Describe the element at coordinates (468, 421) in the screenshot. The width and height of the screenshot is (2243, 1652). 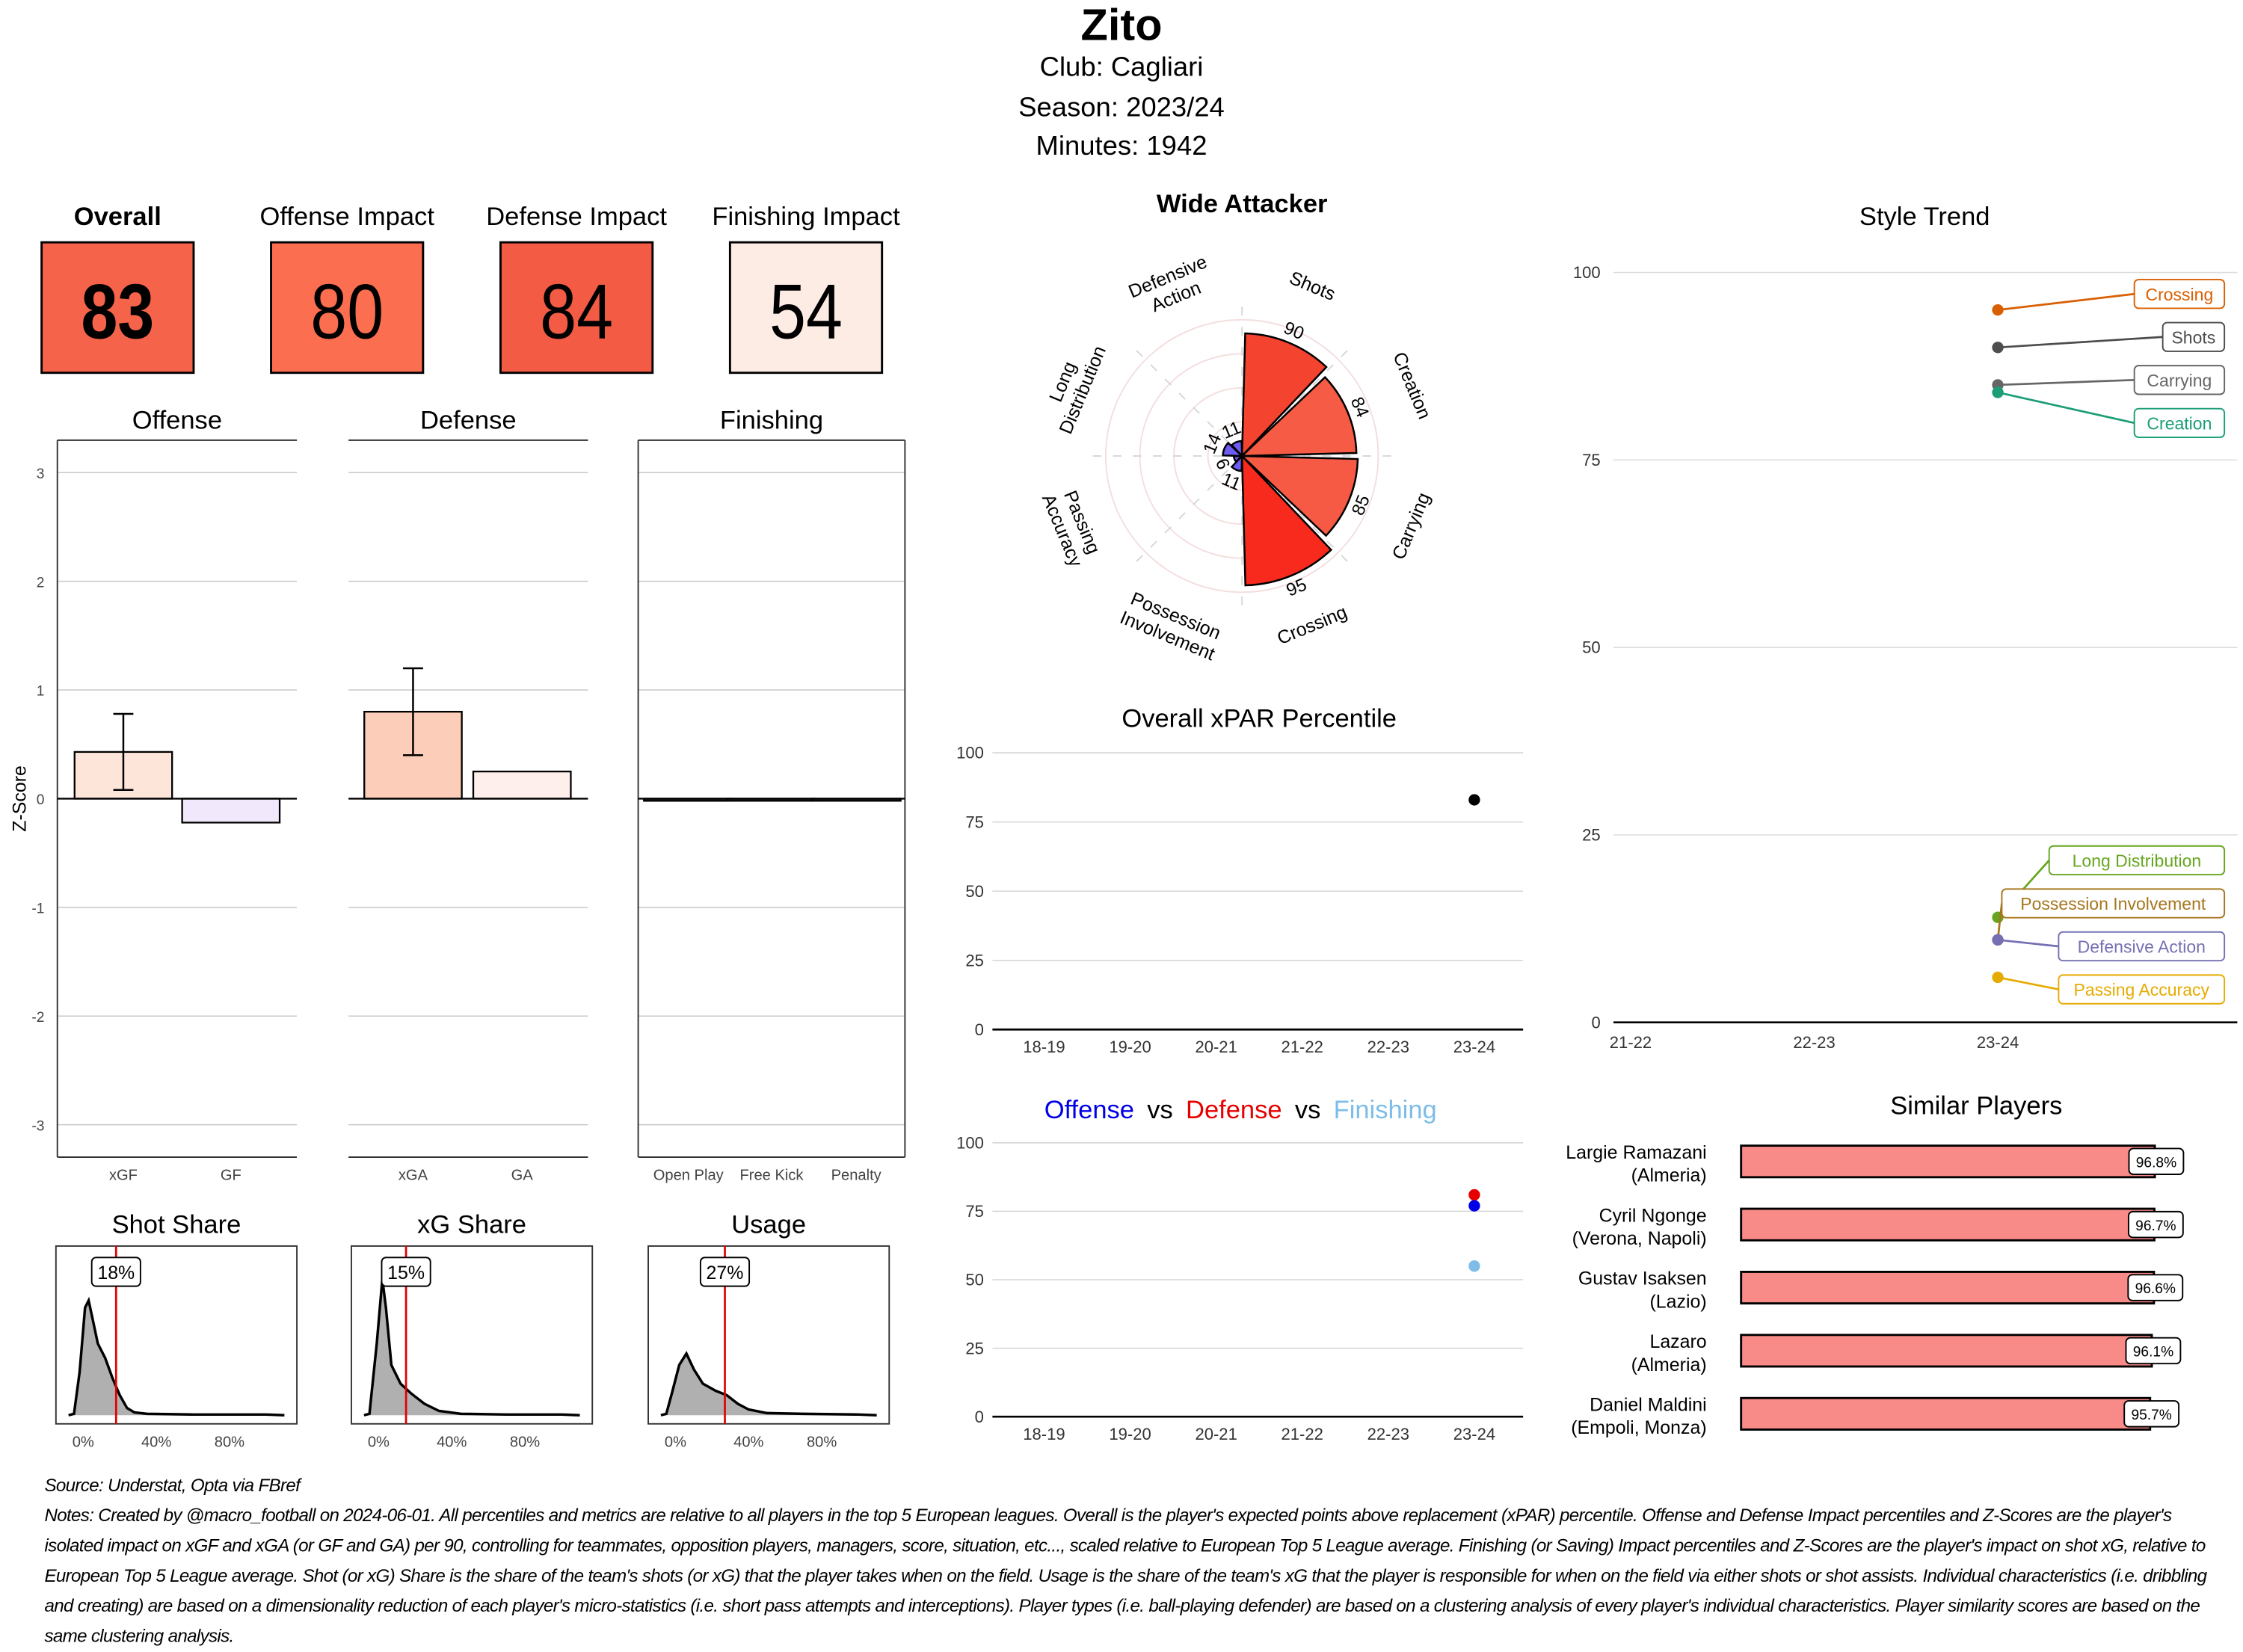
I see `panel-title: Defense` at that location.